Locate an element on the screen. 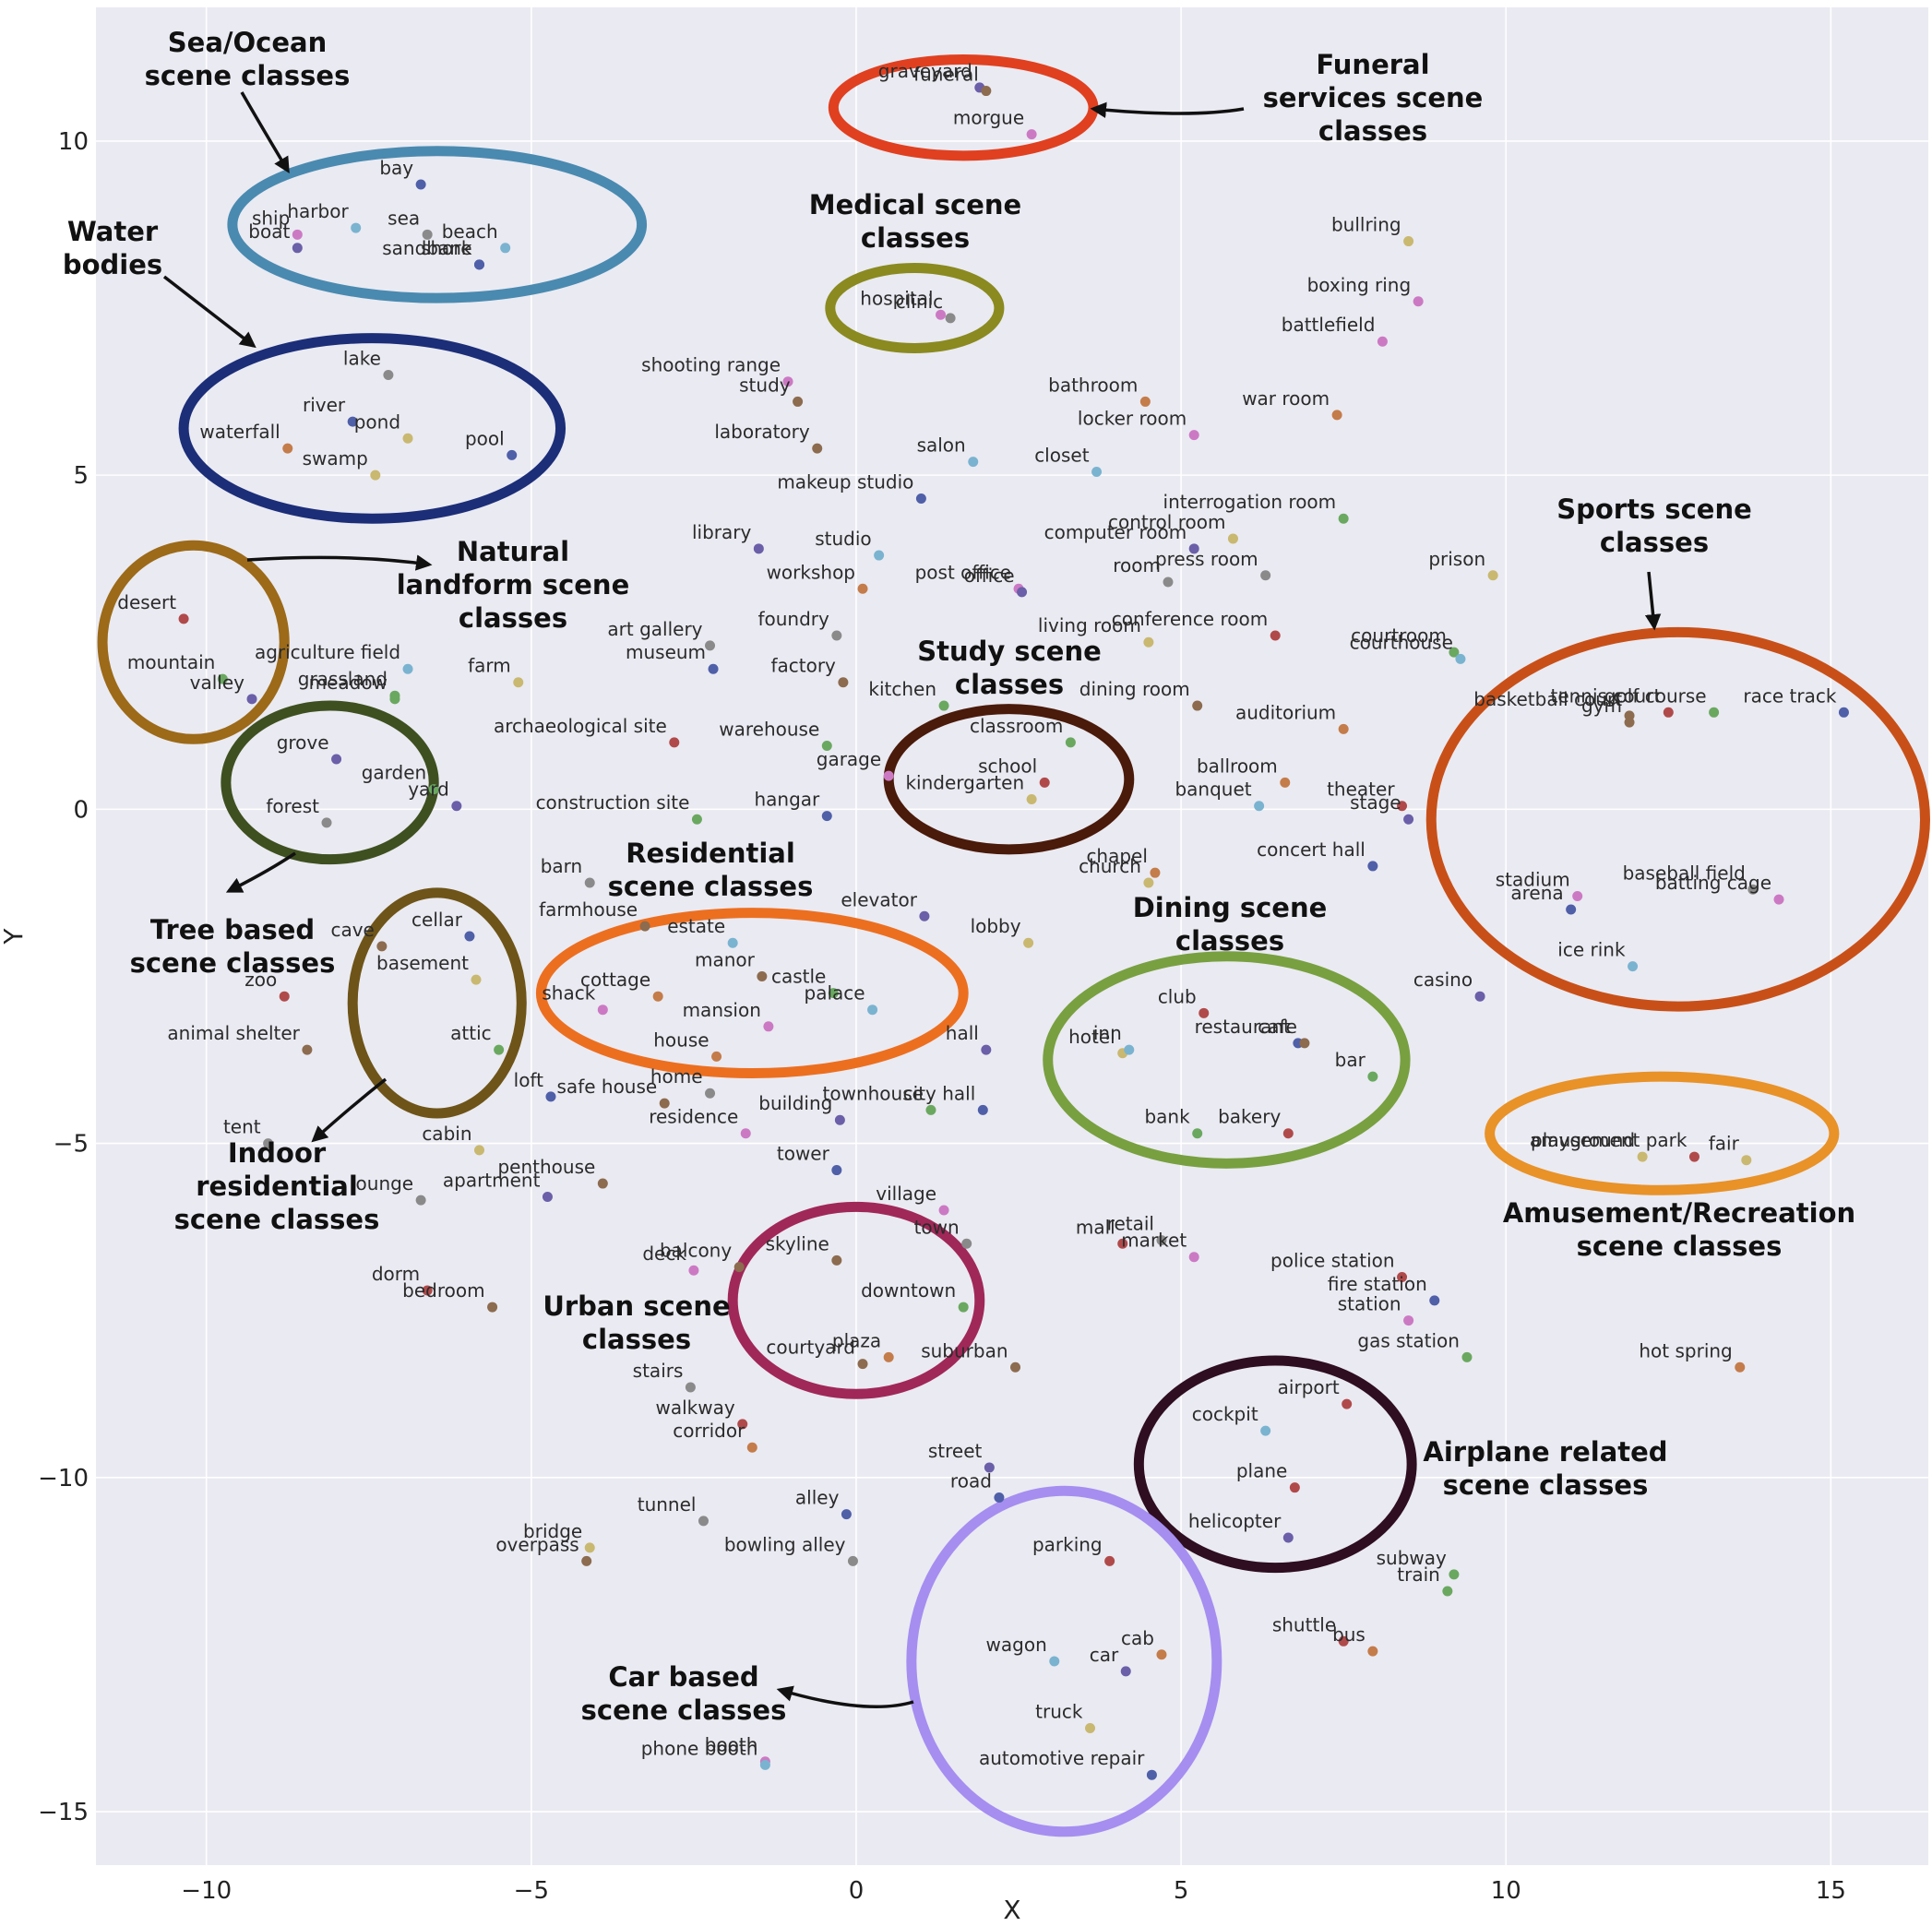  annotation-text: Airplane related is located at coordinates (1545, 1452).